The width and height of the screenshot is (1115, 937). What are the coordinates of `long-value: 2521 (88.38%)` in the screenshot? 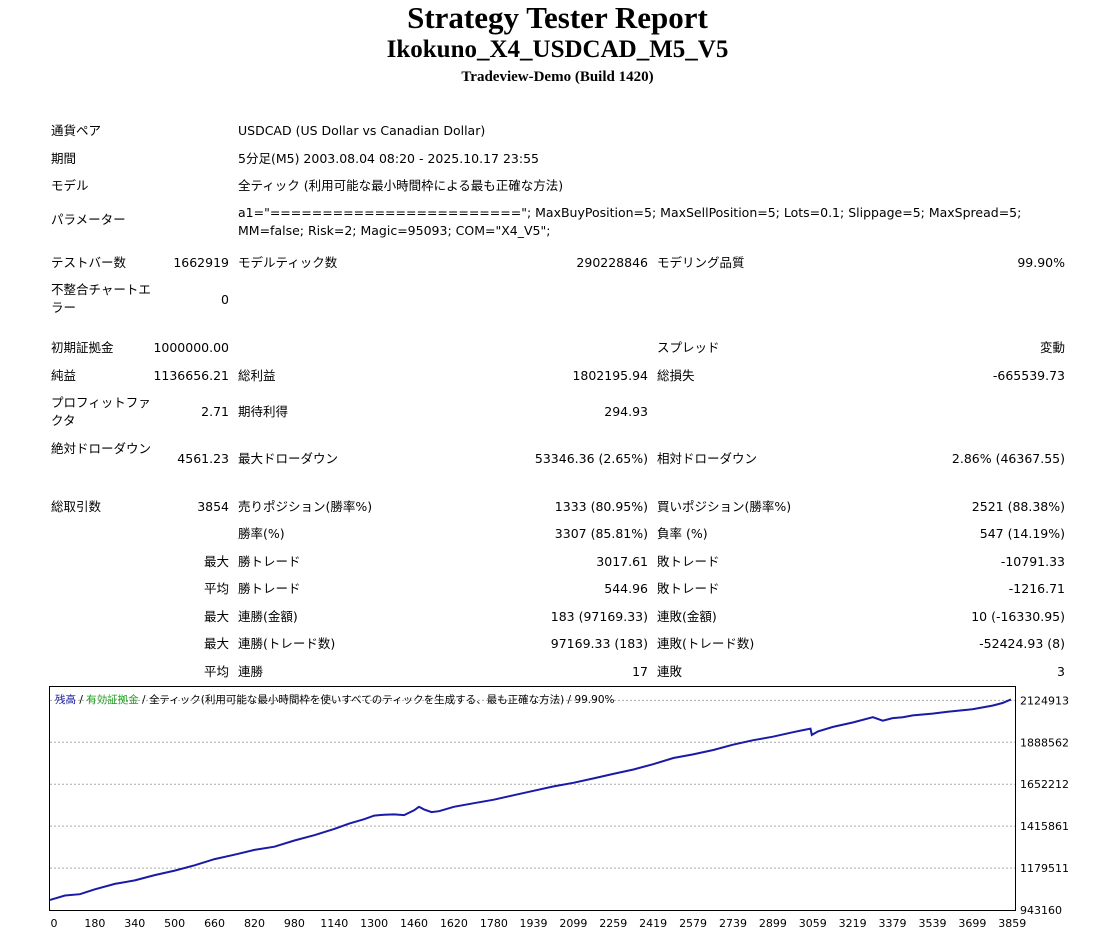 It's located at (1018, 506).